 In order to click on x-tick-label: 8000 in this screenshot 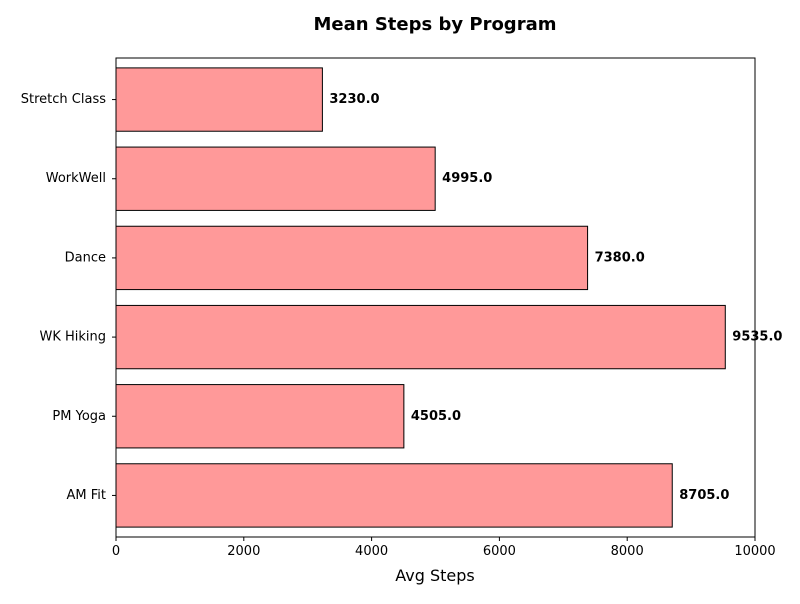, I will do `click(627, 551)`.